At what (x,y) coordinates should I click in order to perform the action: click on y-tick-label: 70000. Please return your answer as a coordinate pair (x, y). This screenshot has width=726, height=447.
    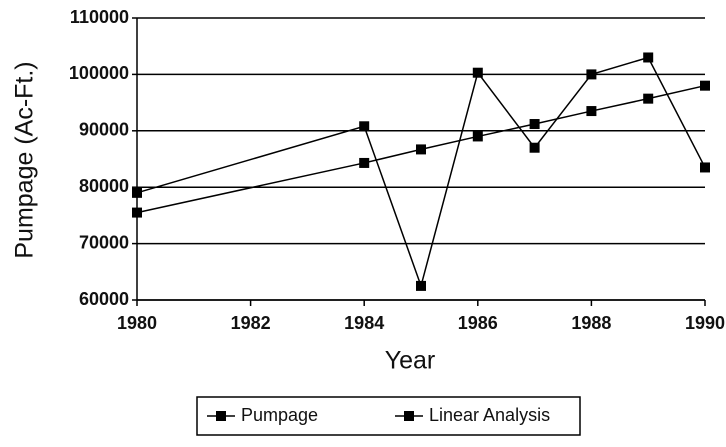
    Looking at the image, I should click on (104, 242).